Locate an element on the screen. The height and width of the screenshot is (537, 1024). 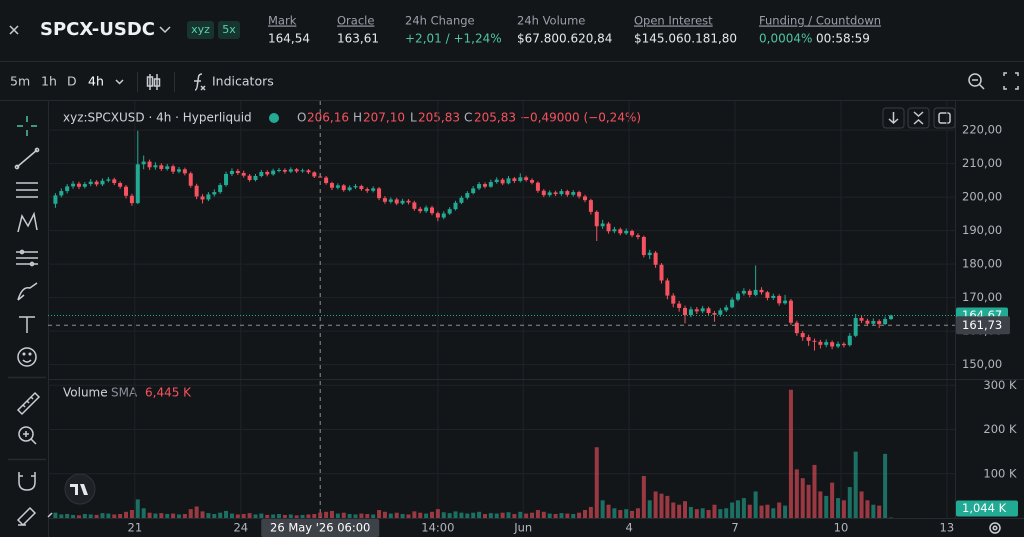
stat-label: 24h Change is located at coordinates (440, 21).